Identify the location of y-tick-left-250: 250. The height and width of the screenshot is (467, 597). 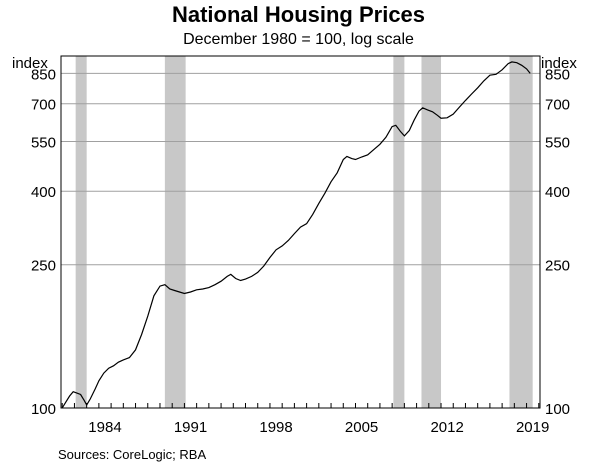
(43, 266).